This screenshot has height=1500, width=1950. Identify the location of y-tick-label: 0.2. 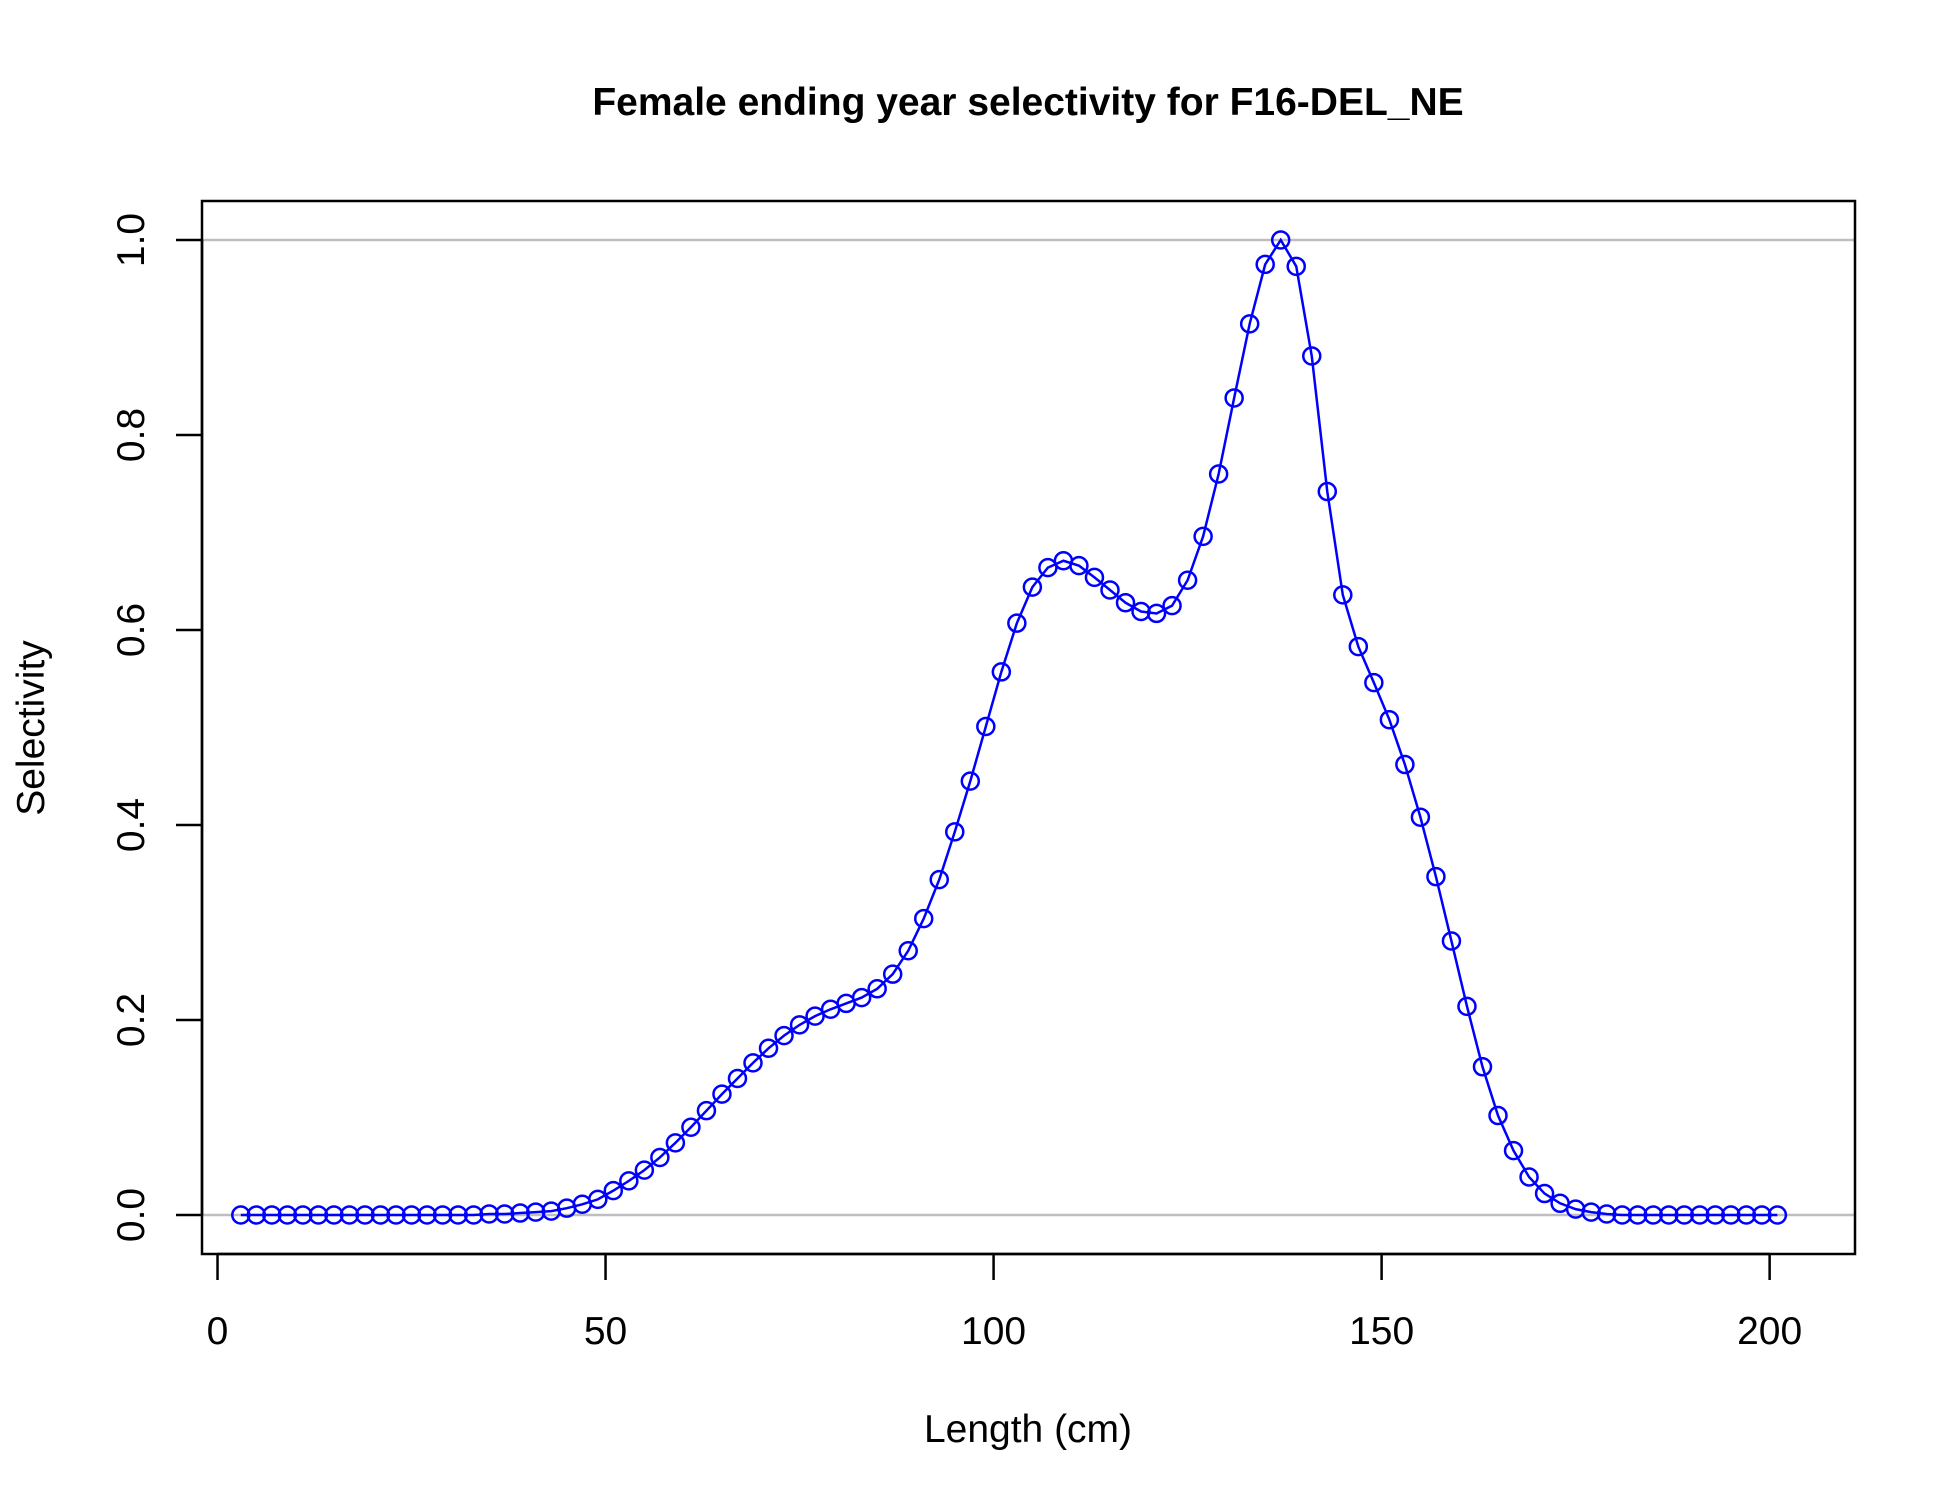
(131, 1020).